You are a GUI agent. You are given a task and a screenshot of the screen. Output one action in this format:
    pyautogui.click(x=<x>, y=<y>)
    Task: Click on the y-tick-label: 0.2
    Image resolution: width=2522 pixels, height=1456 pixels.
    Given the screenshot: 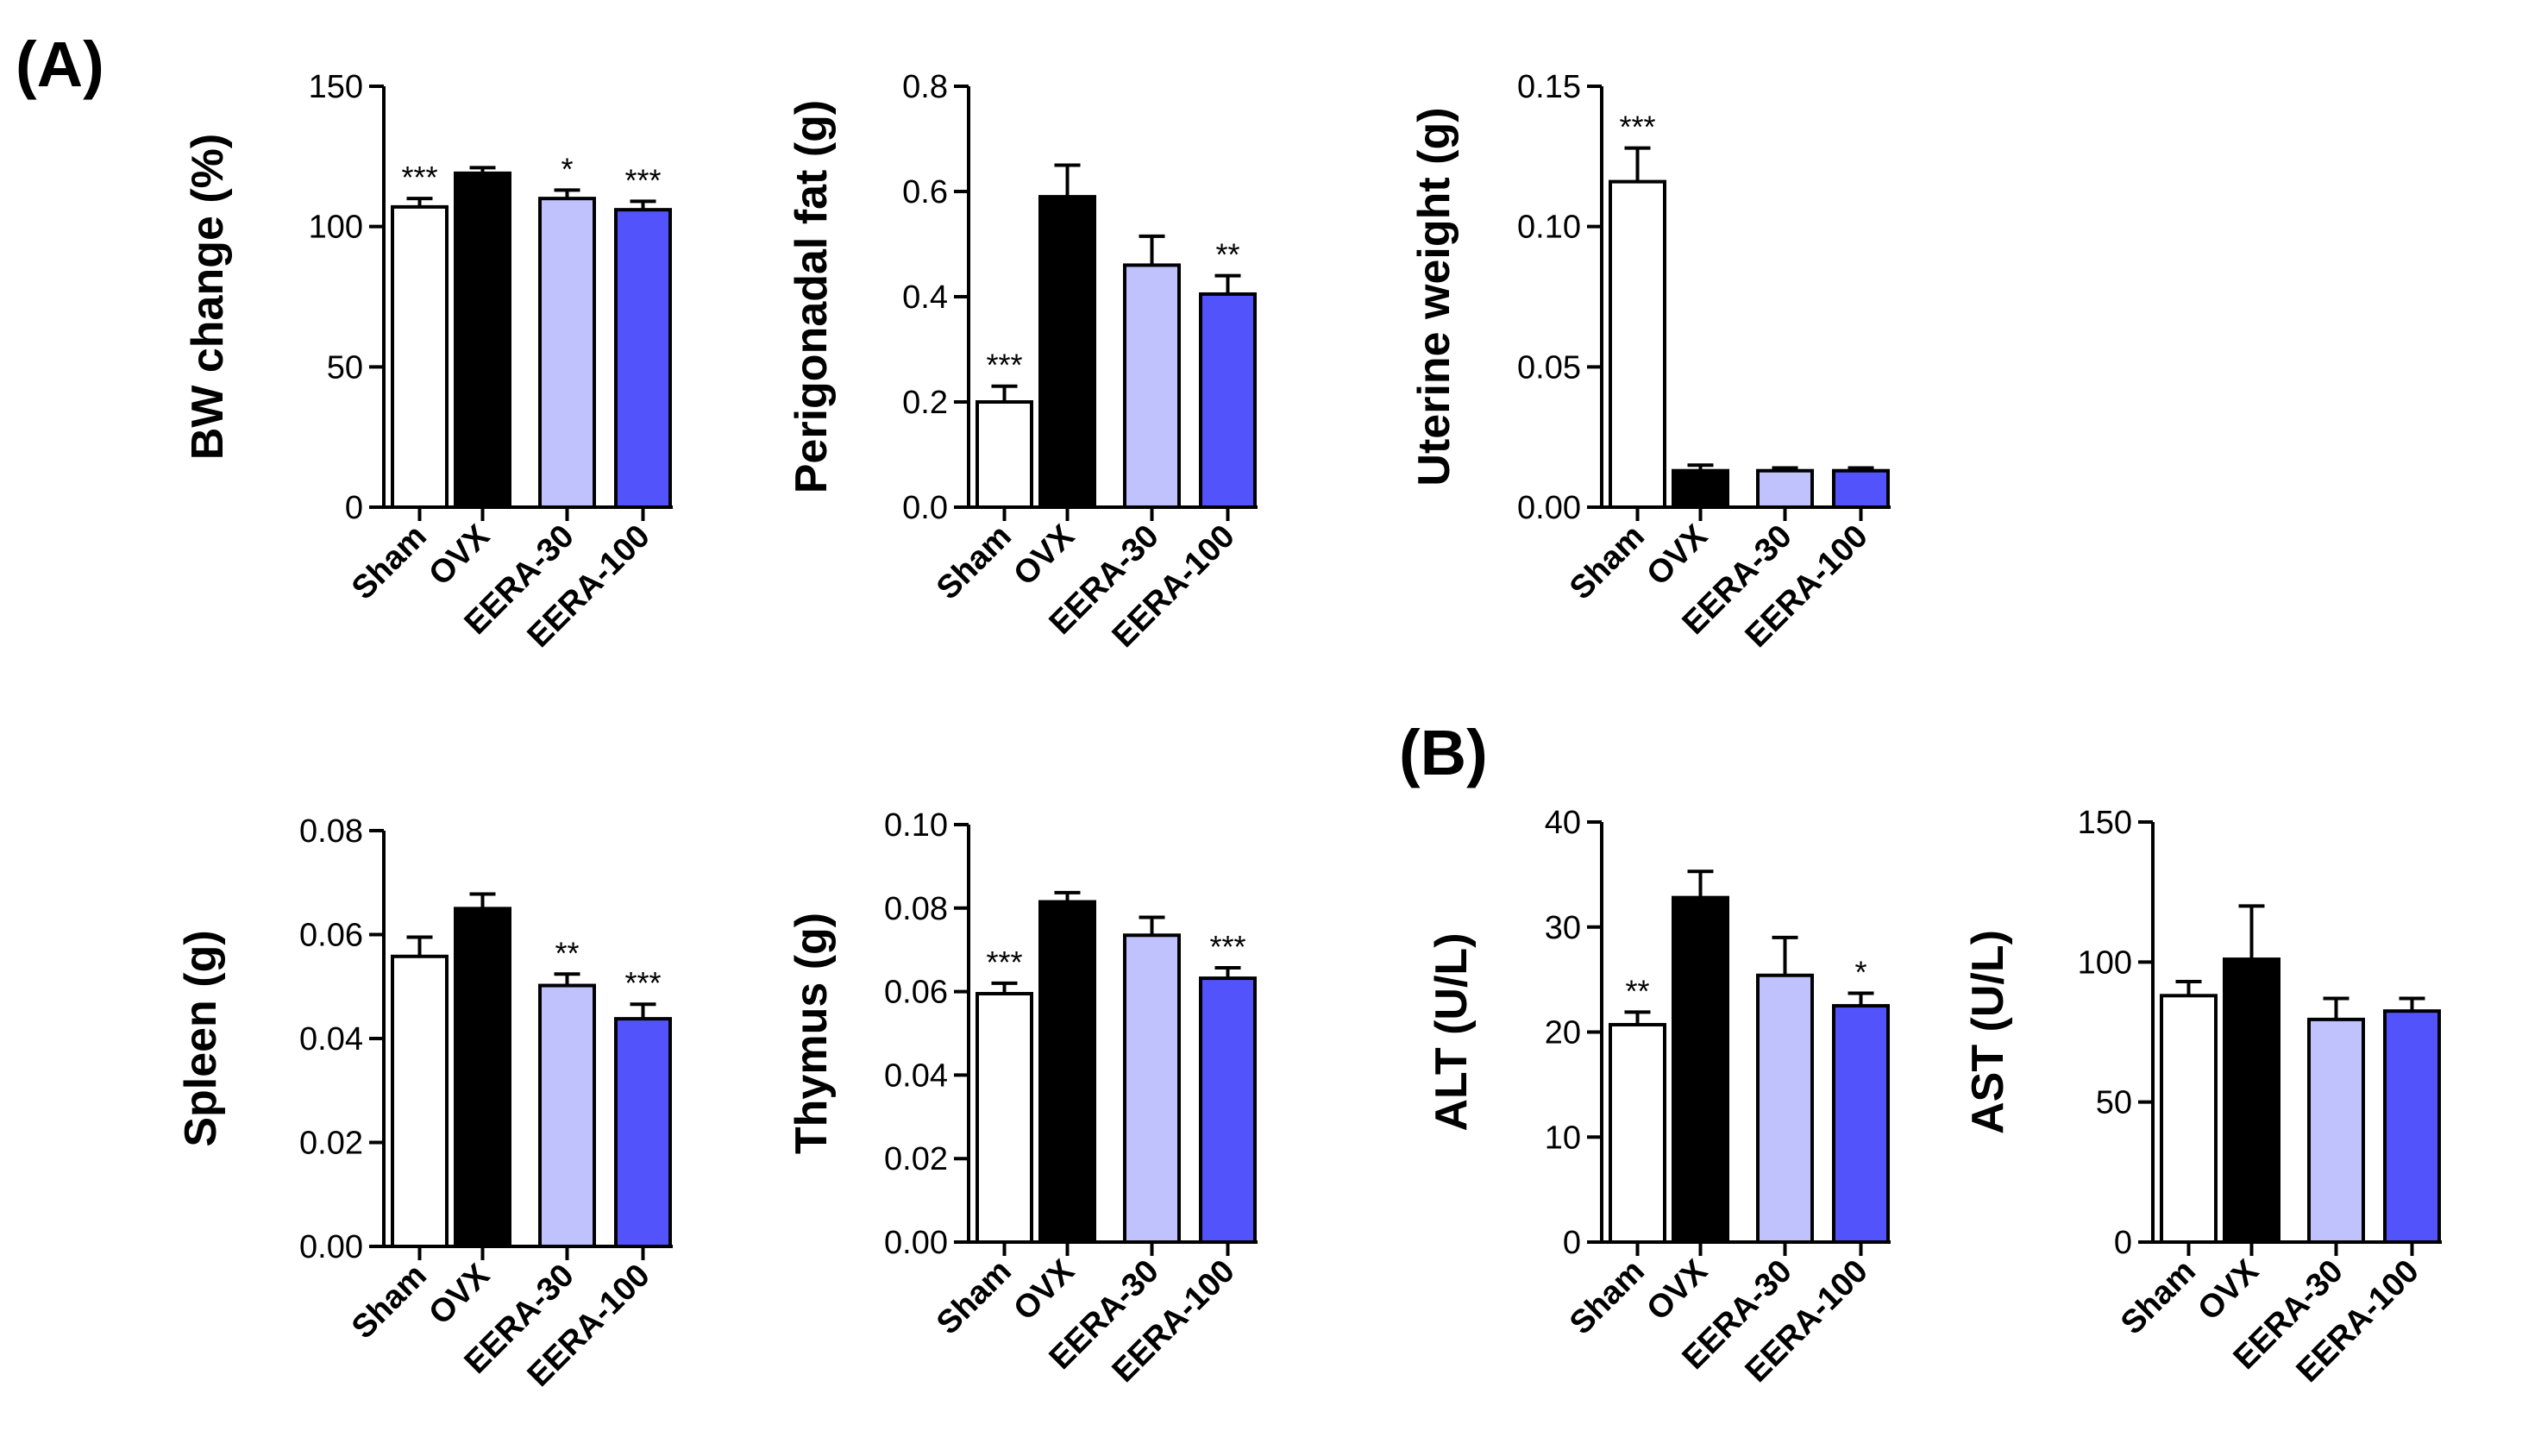 What is the action you would take?
    pyautogui.click(x=925, y=403)
    